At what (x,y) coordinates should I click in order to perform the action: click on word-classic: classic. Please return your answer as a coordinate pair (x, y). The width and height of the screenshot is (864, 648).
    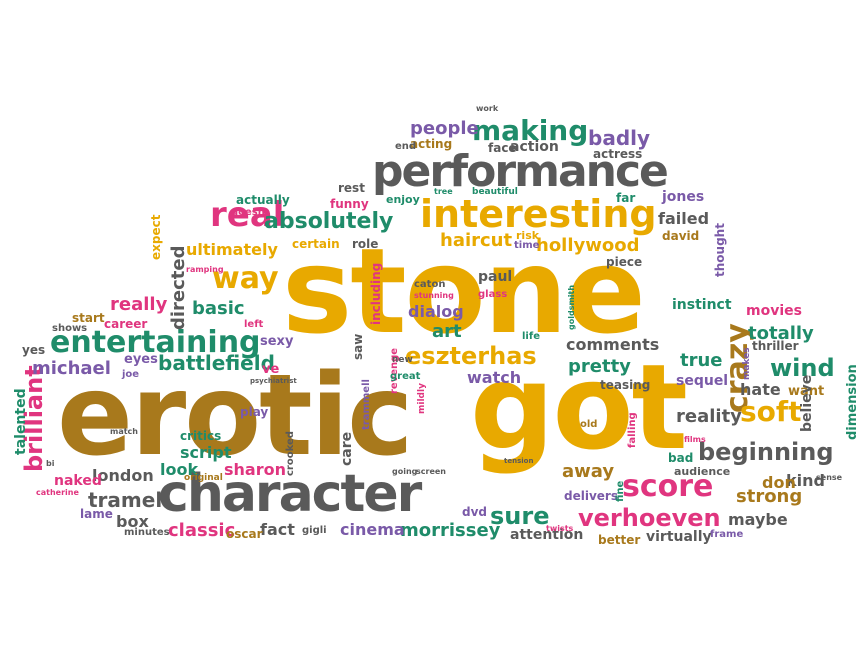
    Looking at the image, I should click on (202, 530).